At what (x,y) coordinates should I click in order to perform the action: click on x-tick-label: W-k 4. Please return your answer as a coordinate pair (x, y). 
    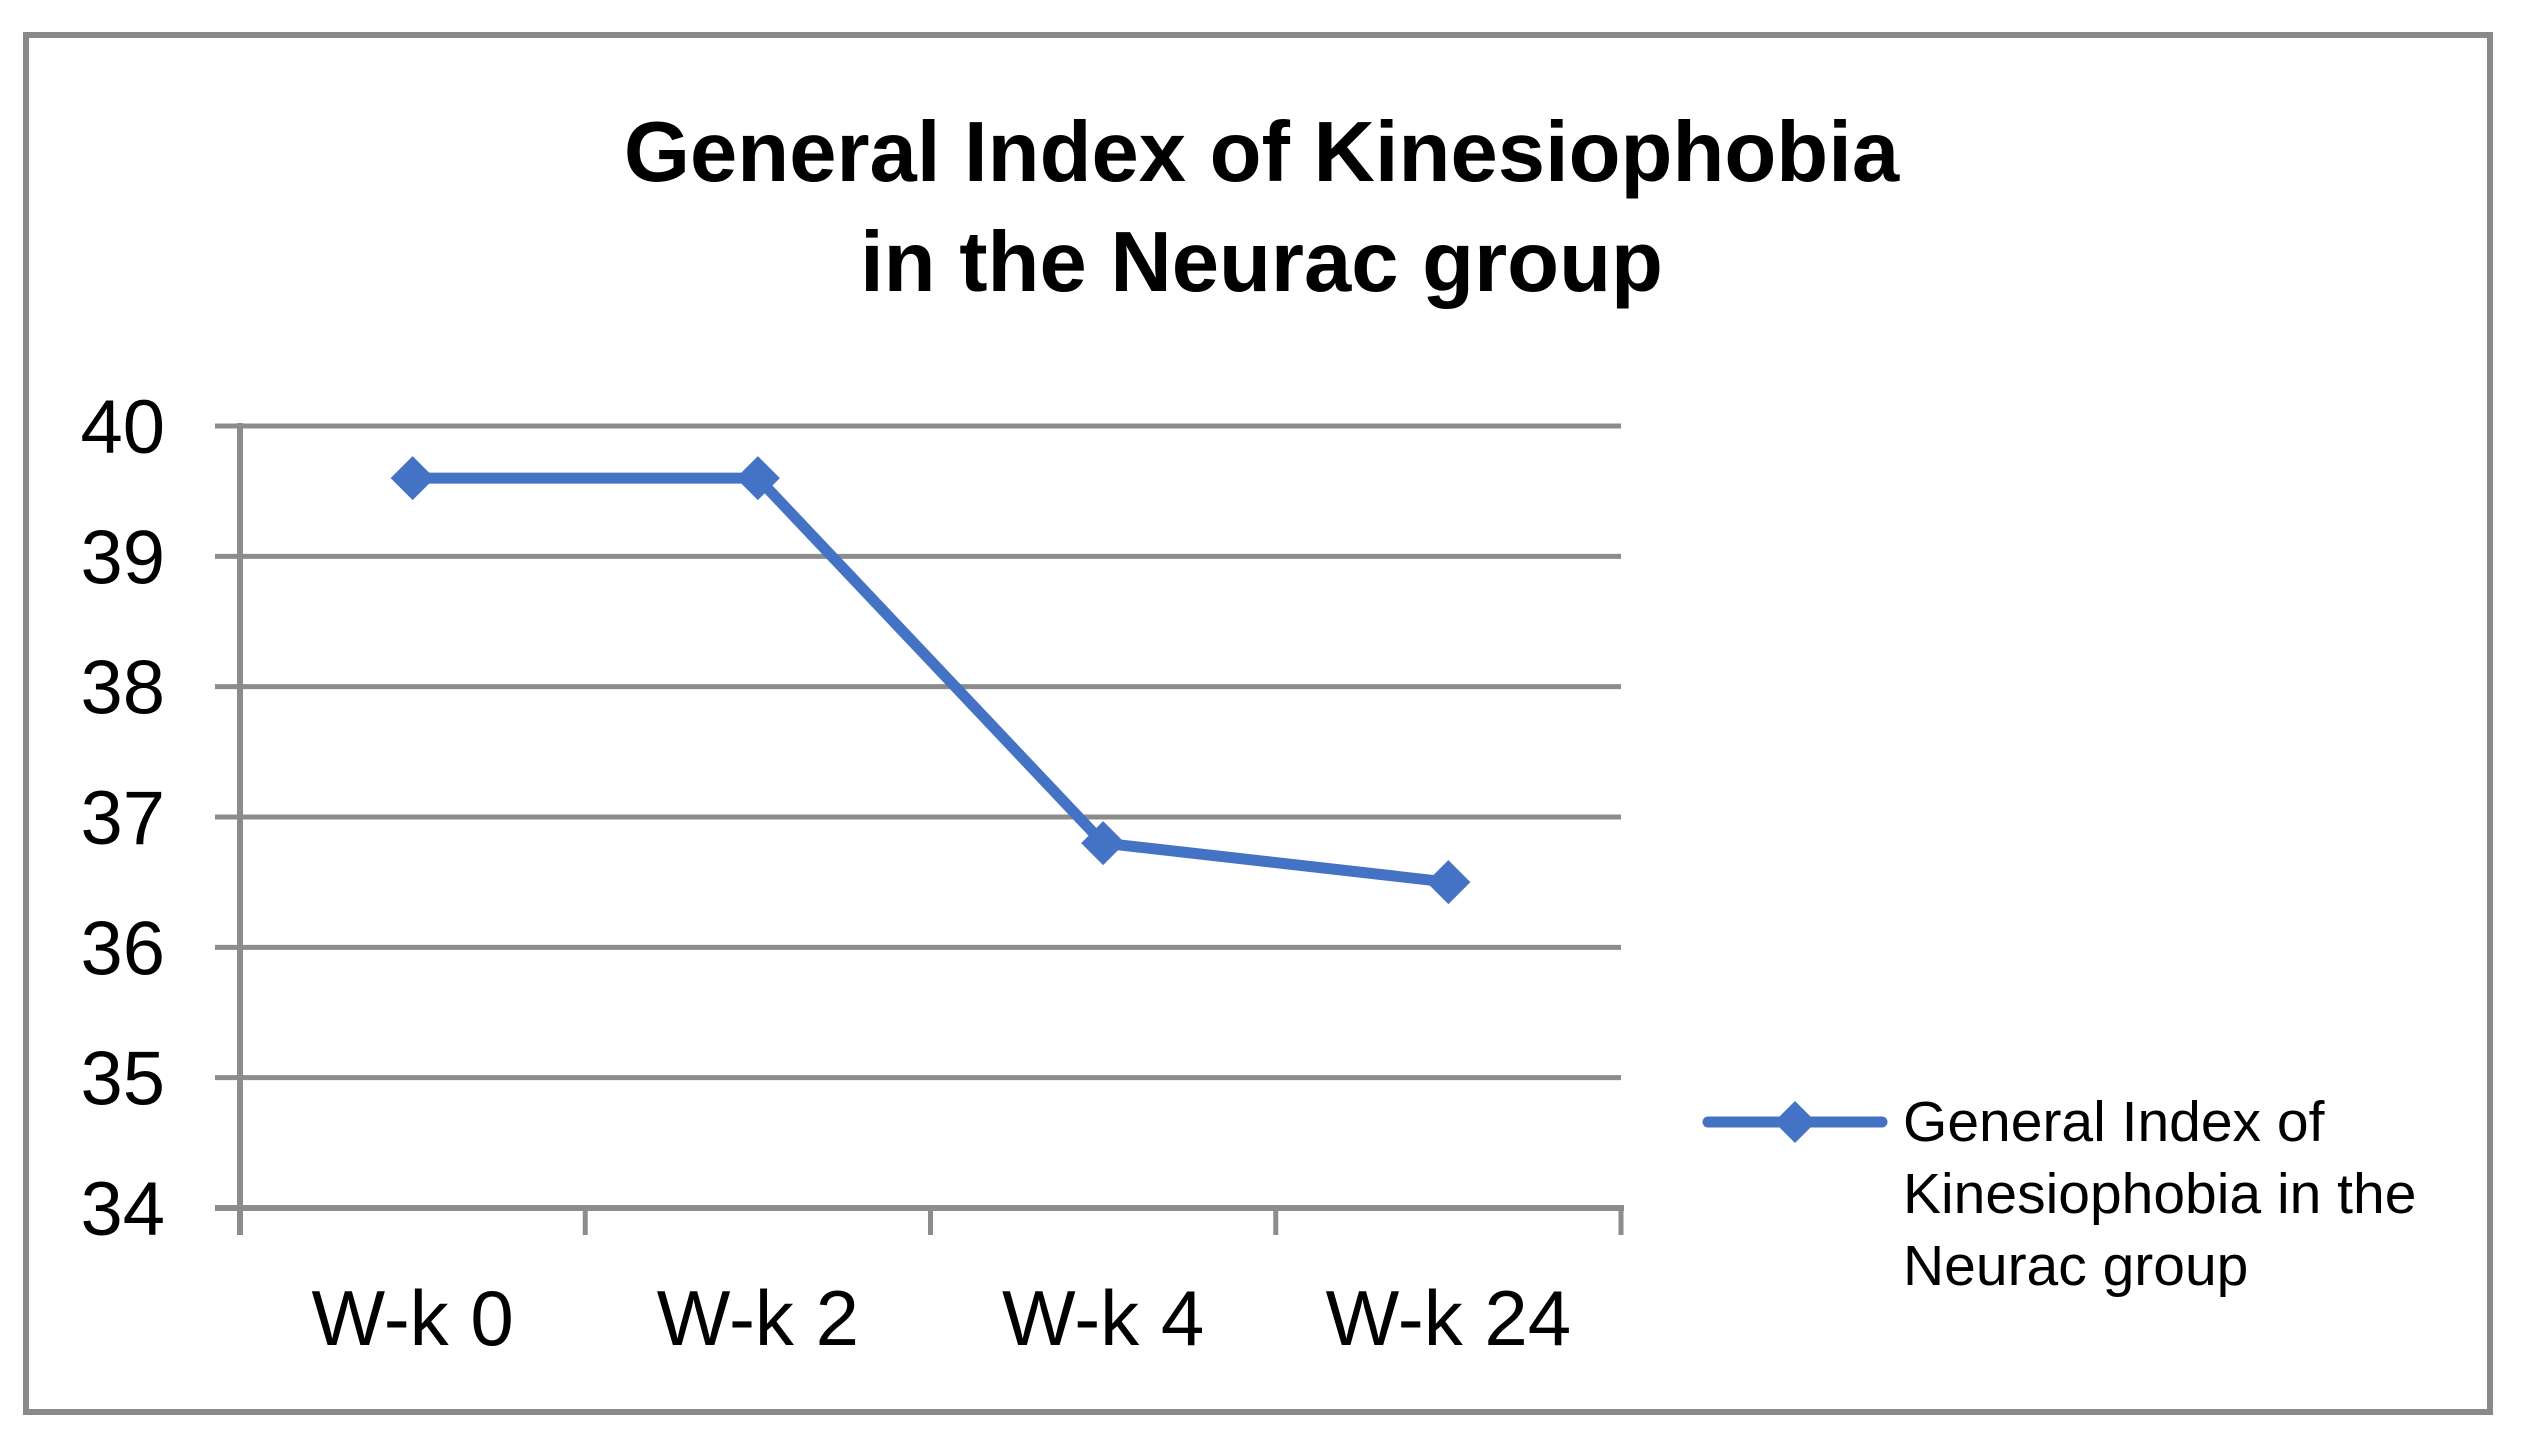
    Looking at the image, I should click on (1103, 1318).